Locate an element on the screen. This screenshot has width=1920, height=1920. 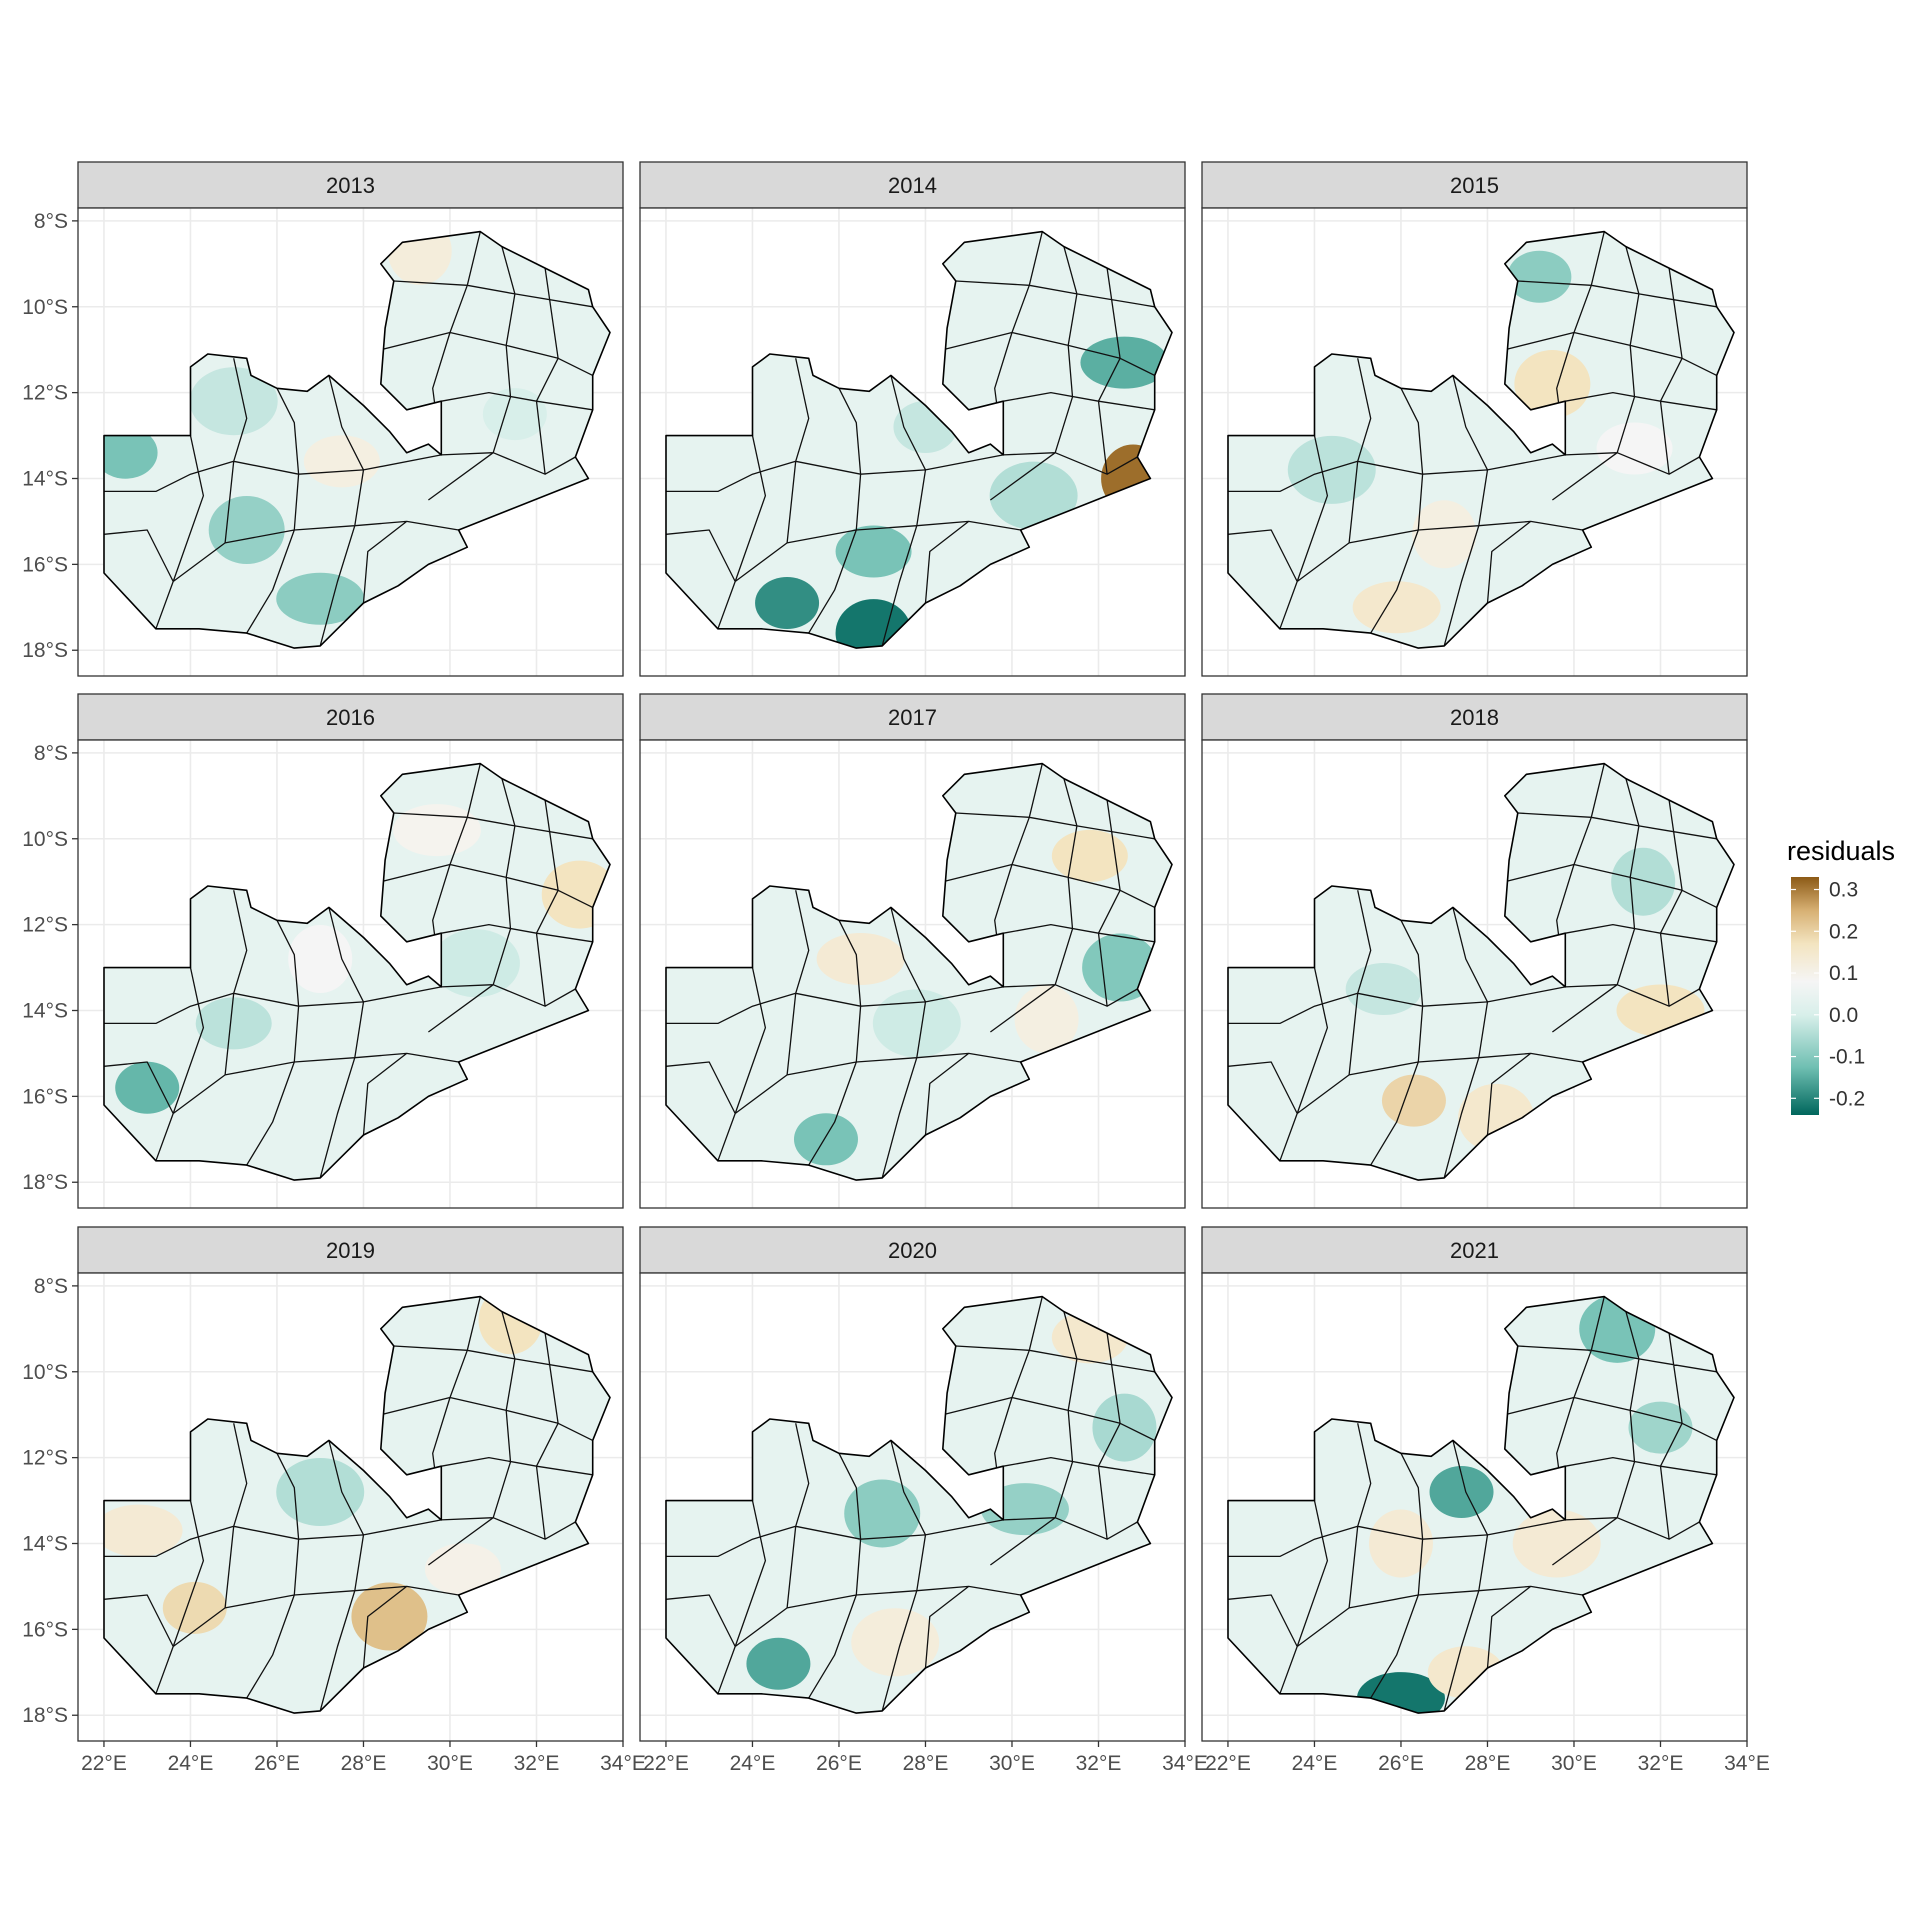
facet-strip-label: 2021 is located at coordinates (1474, 1250).